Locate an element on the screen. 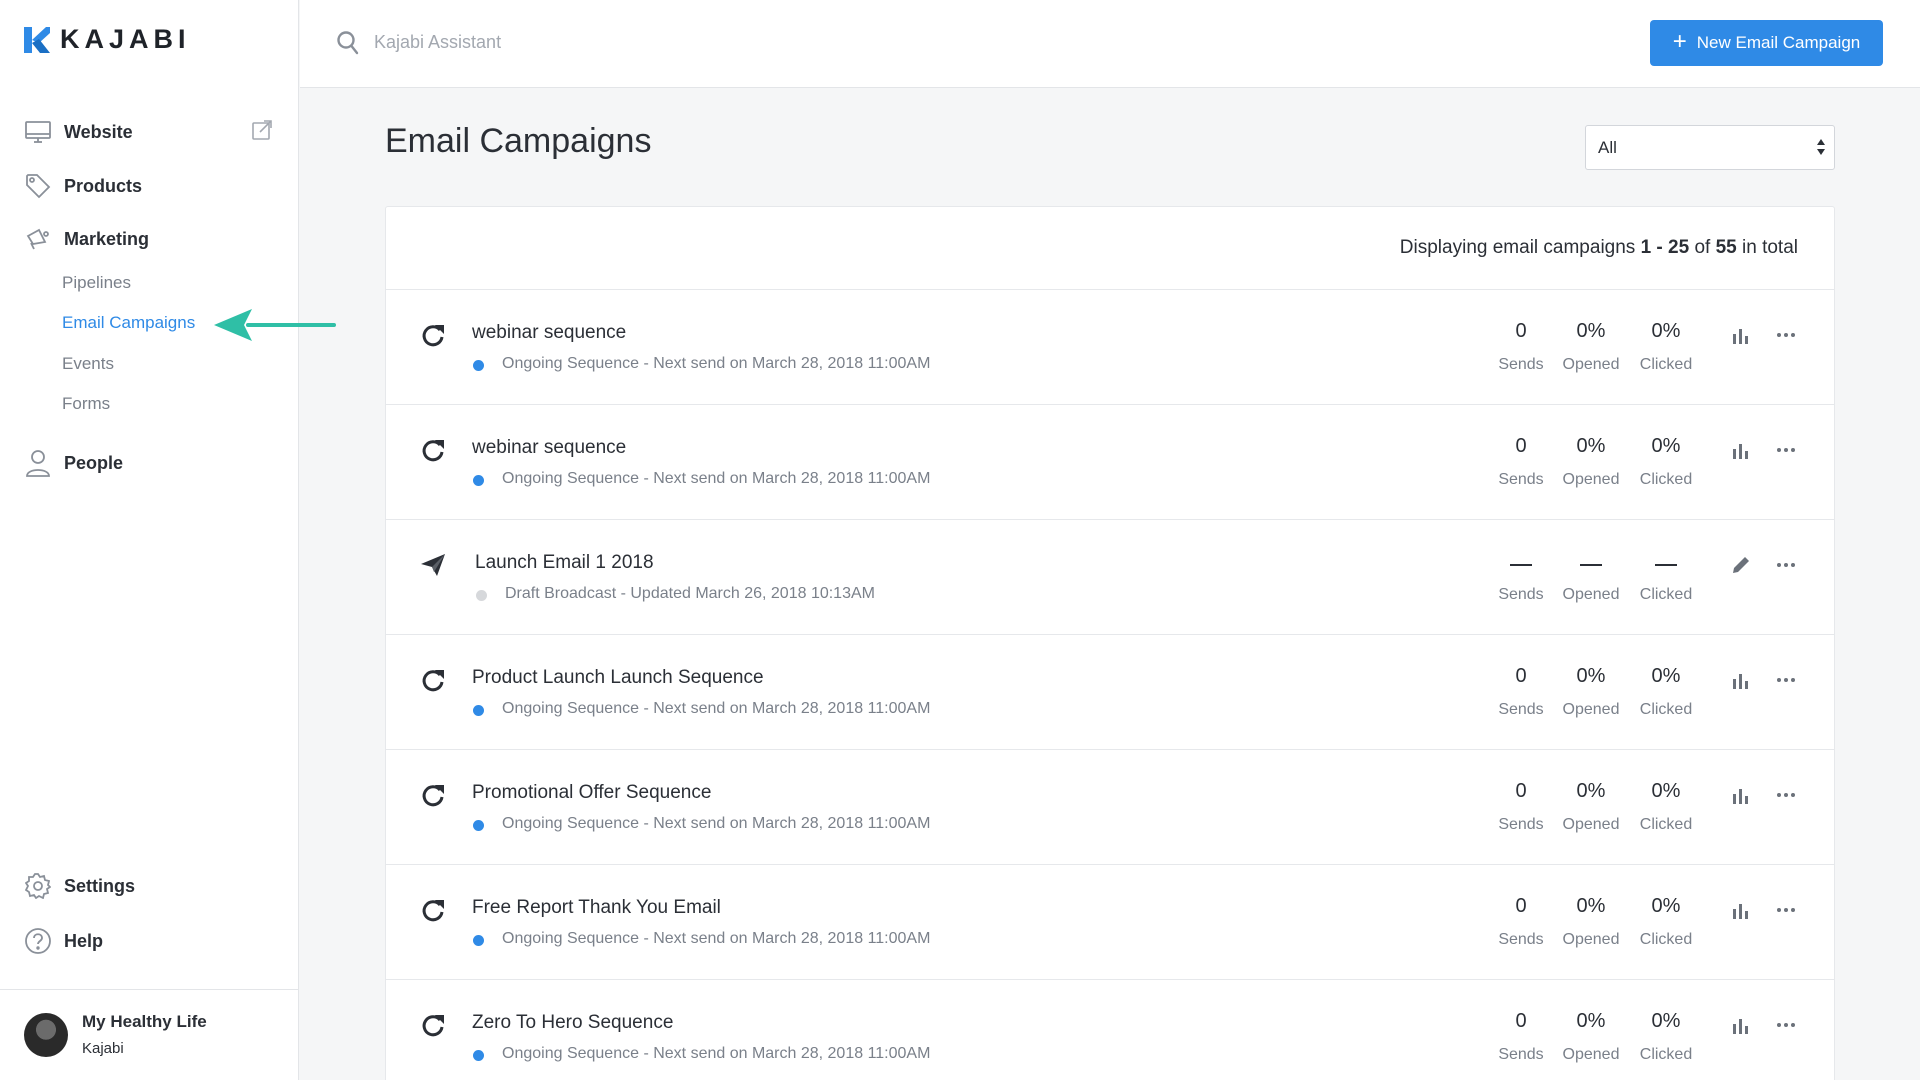 This screenshot has height=1080, width=1920. stat-clicked: 0% Clicked is located at coordinates (1666, 462).